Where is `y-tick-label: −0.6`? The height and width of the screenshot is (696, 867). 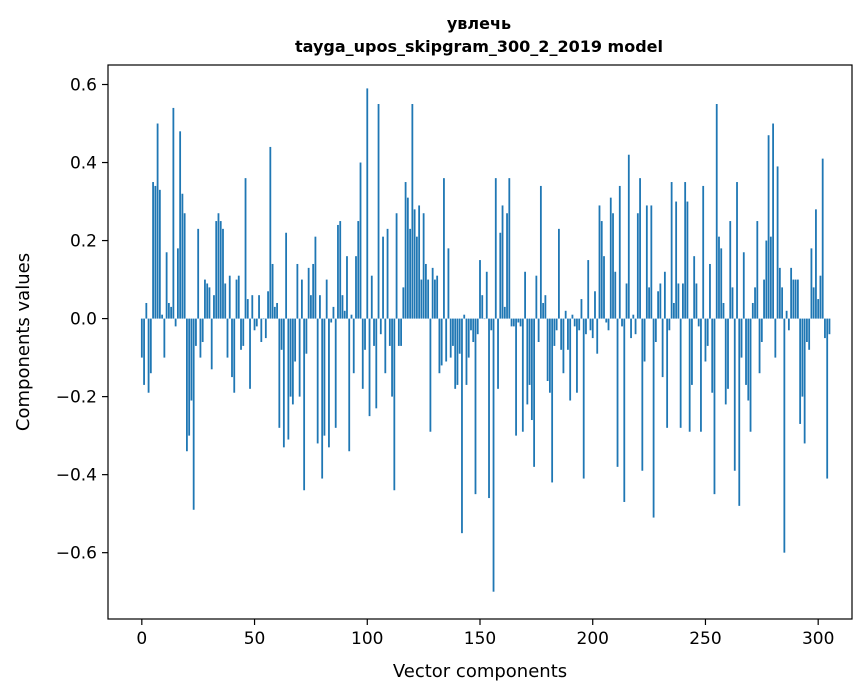 y-tick-label: −0.6 is located at coordinates (76, 554).